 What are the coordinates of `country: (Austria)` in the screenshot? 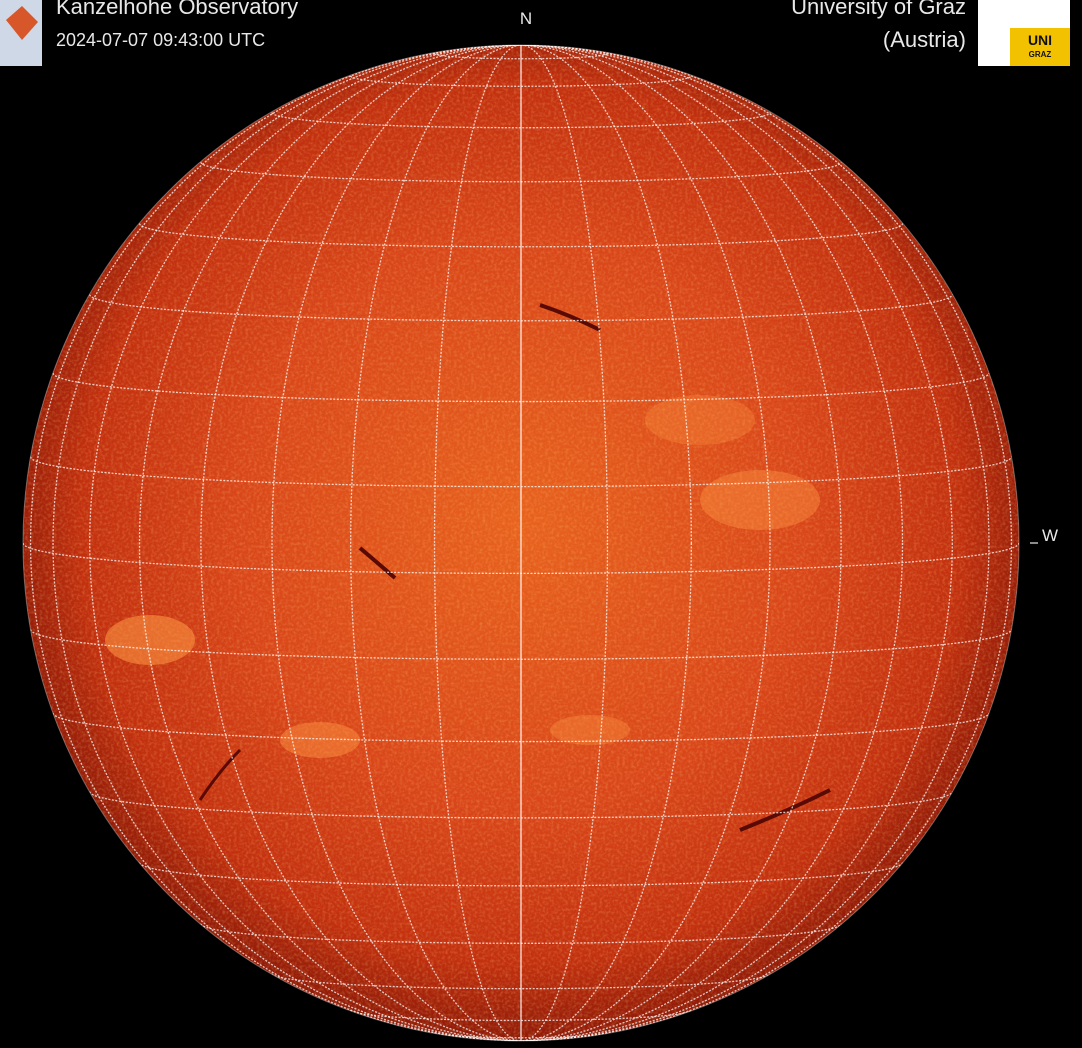 It's located at (924, 39).